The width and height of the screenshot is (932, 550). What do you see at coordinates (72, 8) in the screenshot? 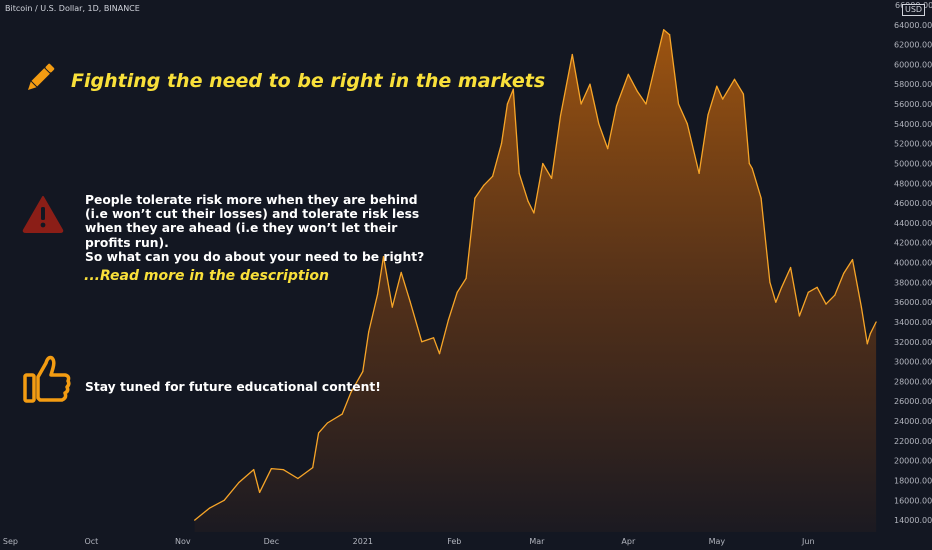
I see `symbol-title: Bitcoin / U.S. Dollar, 1D, BINANCE` at bounding box center [72, 8].